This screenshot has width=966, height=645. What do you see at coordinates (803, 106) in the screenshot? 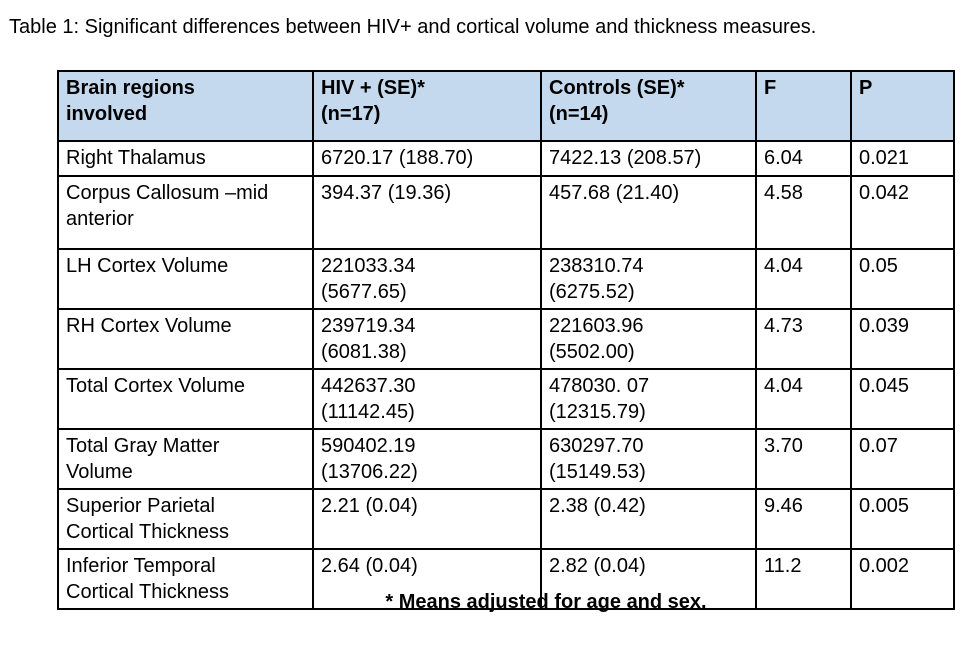
I see `column-header-f: F` at bounding box center [803, 106].